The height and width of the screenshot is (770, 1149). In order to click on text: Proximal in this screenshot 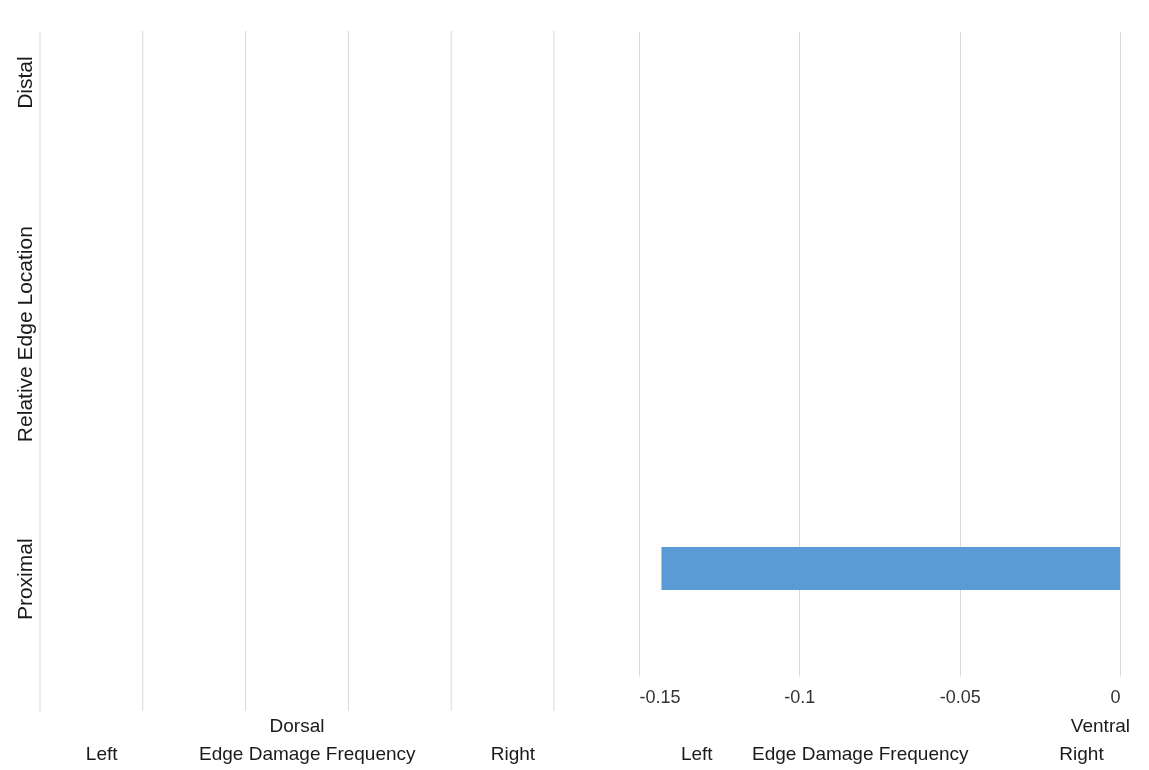, I will do `click(24, 579)`.